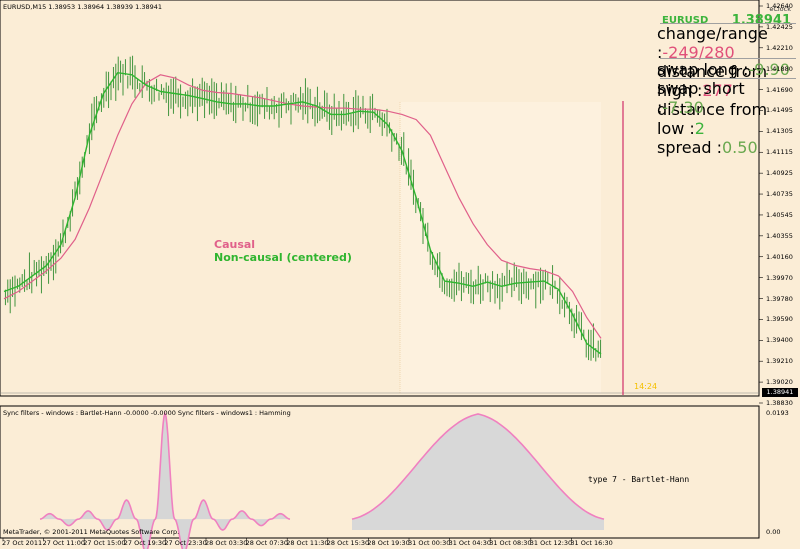  I want to click on price-axis-label: 1.41880, so click(779, 68).